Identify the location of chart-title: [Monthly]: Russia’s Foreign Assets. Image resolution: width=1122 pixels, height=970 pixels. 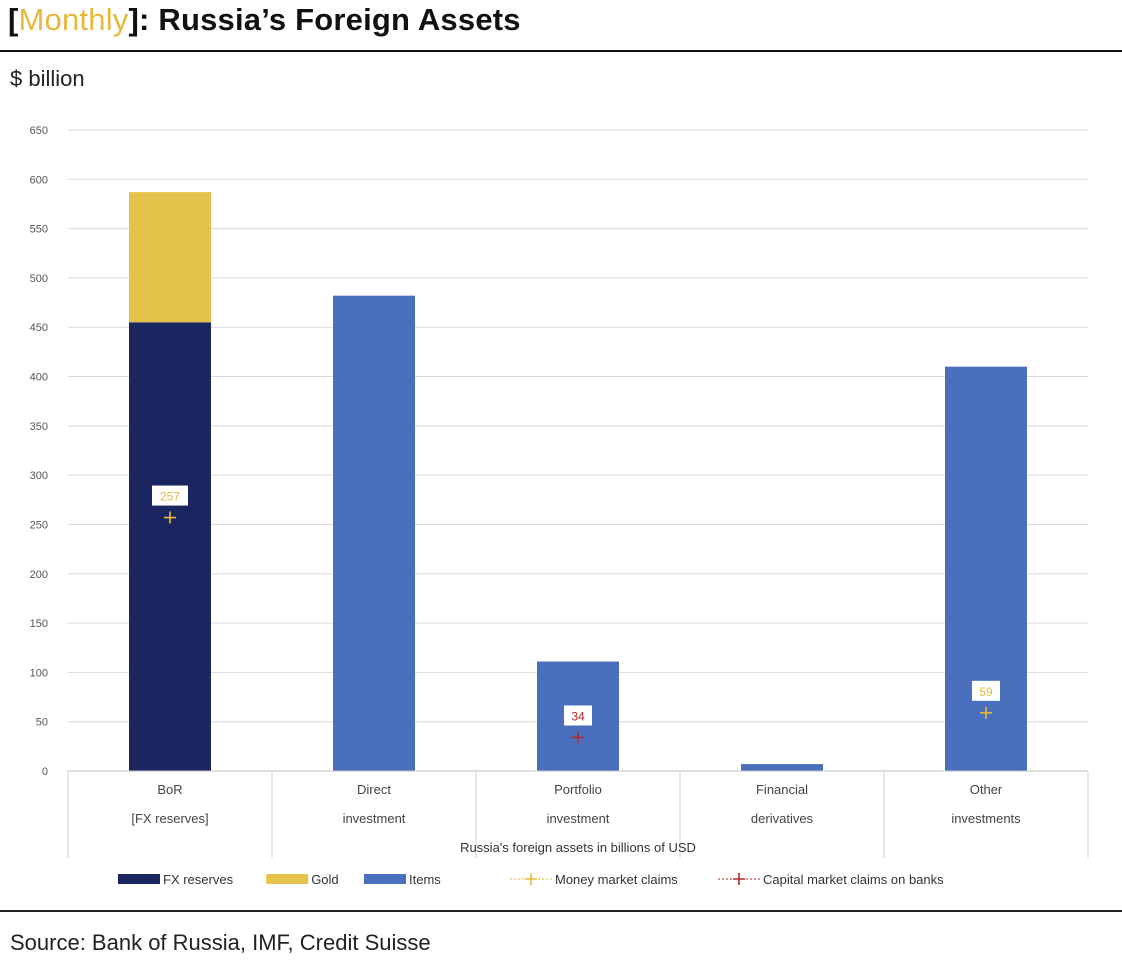
(264, 20).